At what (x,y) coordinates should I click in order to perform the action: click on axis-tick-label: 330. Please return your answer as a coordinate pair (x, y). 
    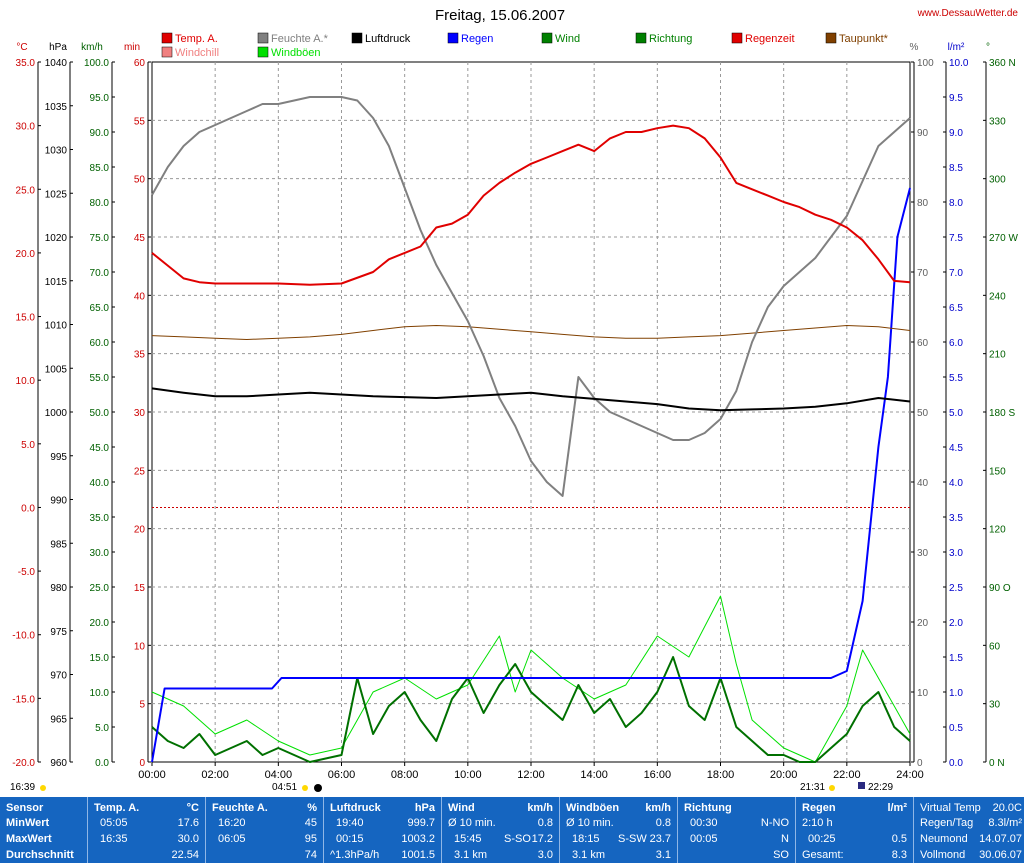
    Looking at the image, I should click on (997, 121).